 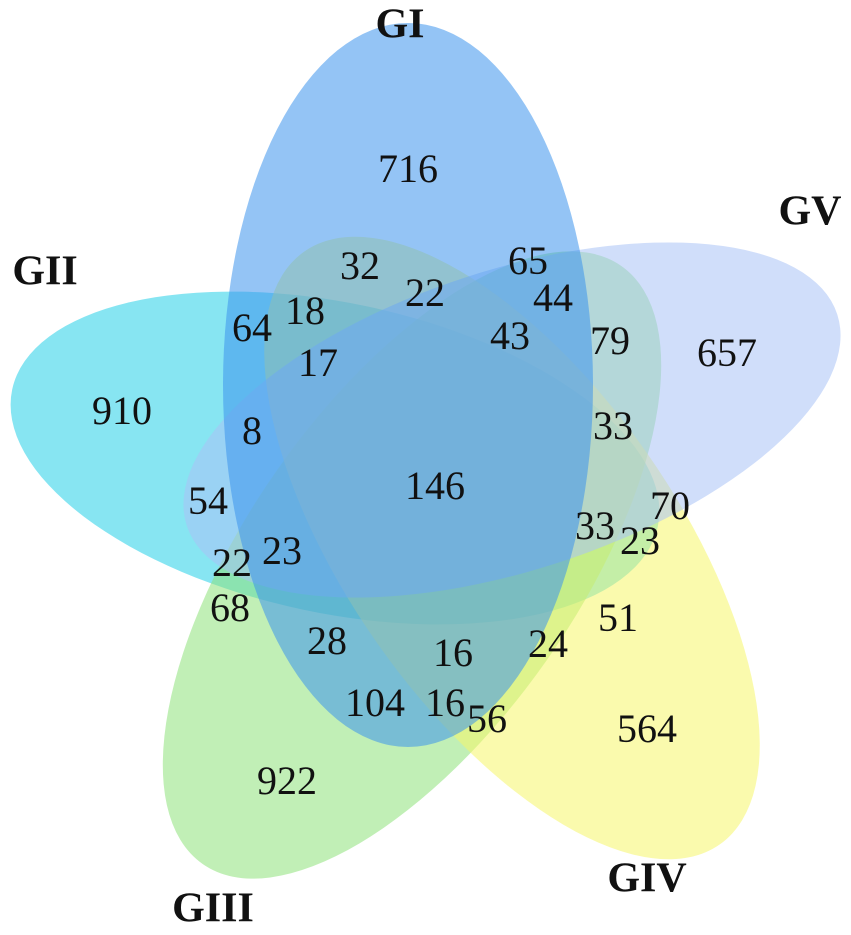 I want to click on region-count: 43, so click(x=510, y=335).